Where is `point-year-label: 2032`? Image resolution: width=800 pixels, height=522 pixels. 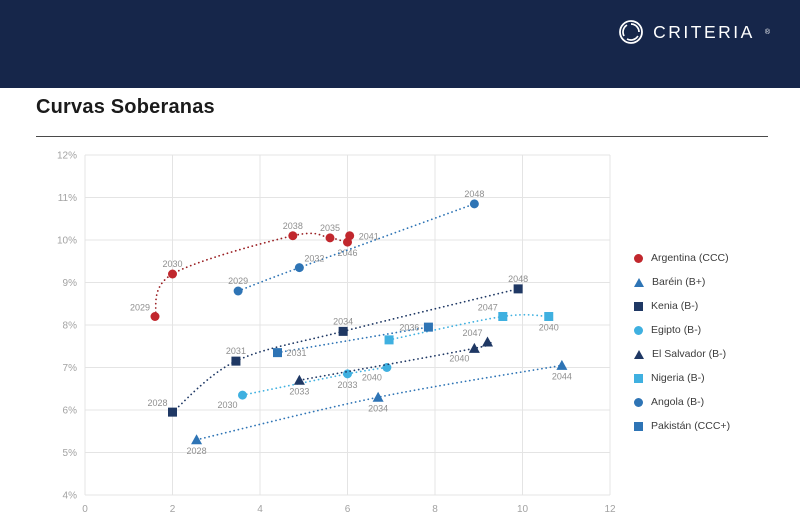
point-year-label: 2032 is located at coordinates (314, 259).